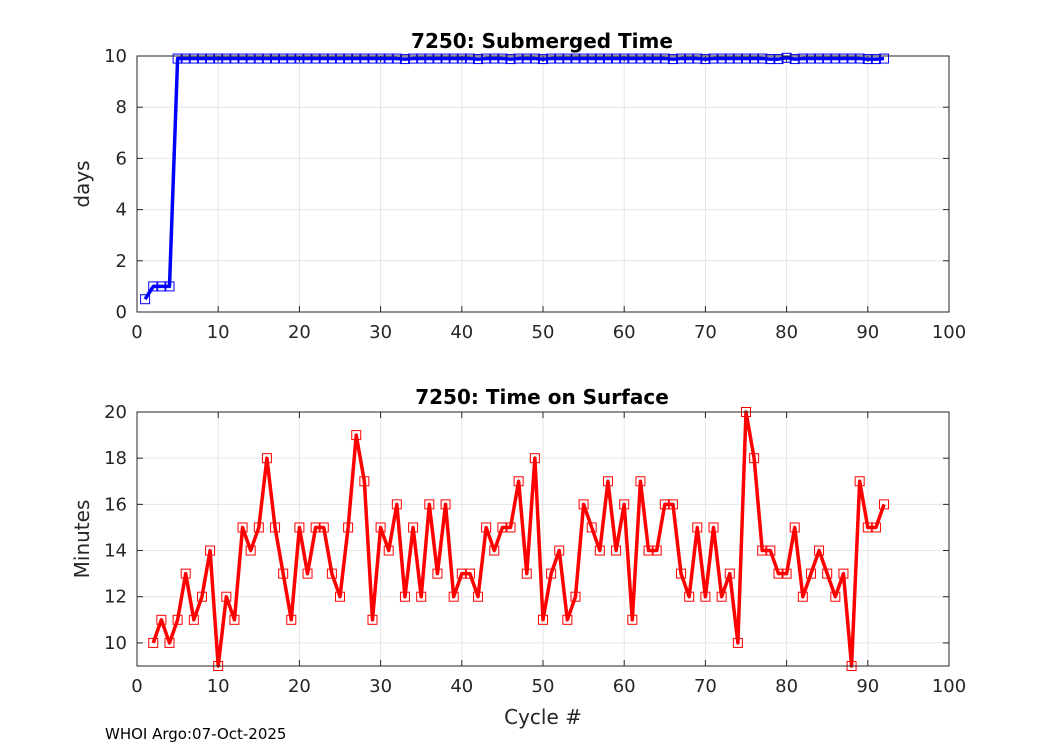 This screenshot has height=750, width=1050. I want to click on x-tick-label: 100, so click(949, 332).